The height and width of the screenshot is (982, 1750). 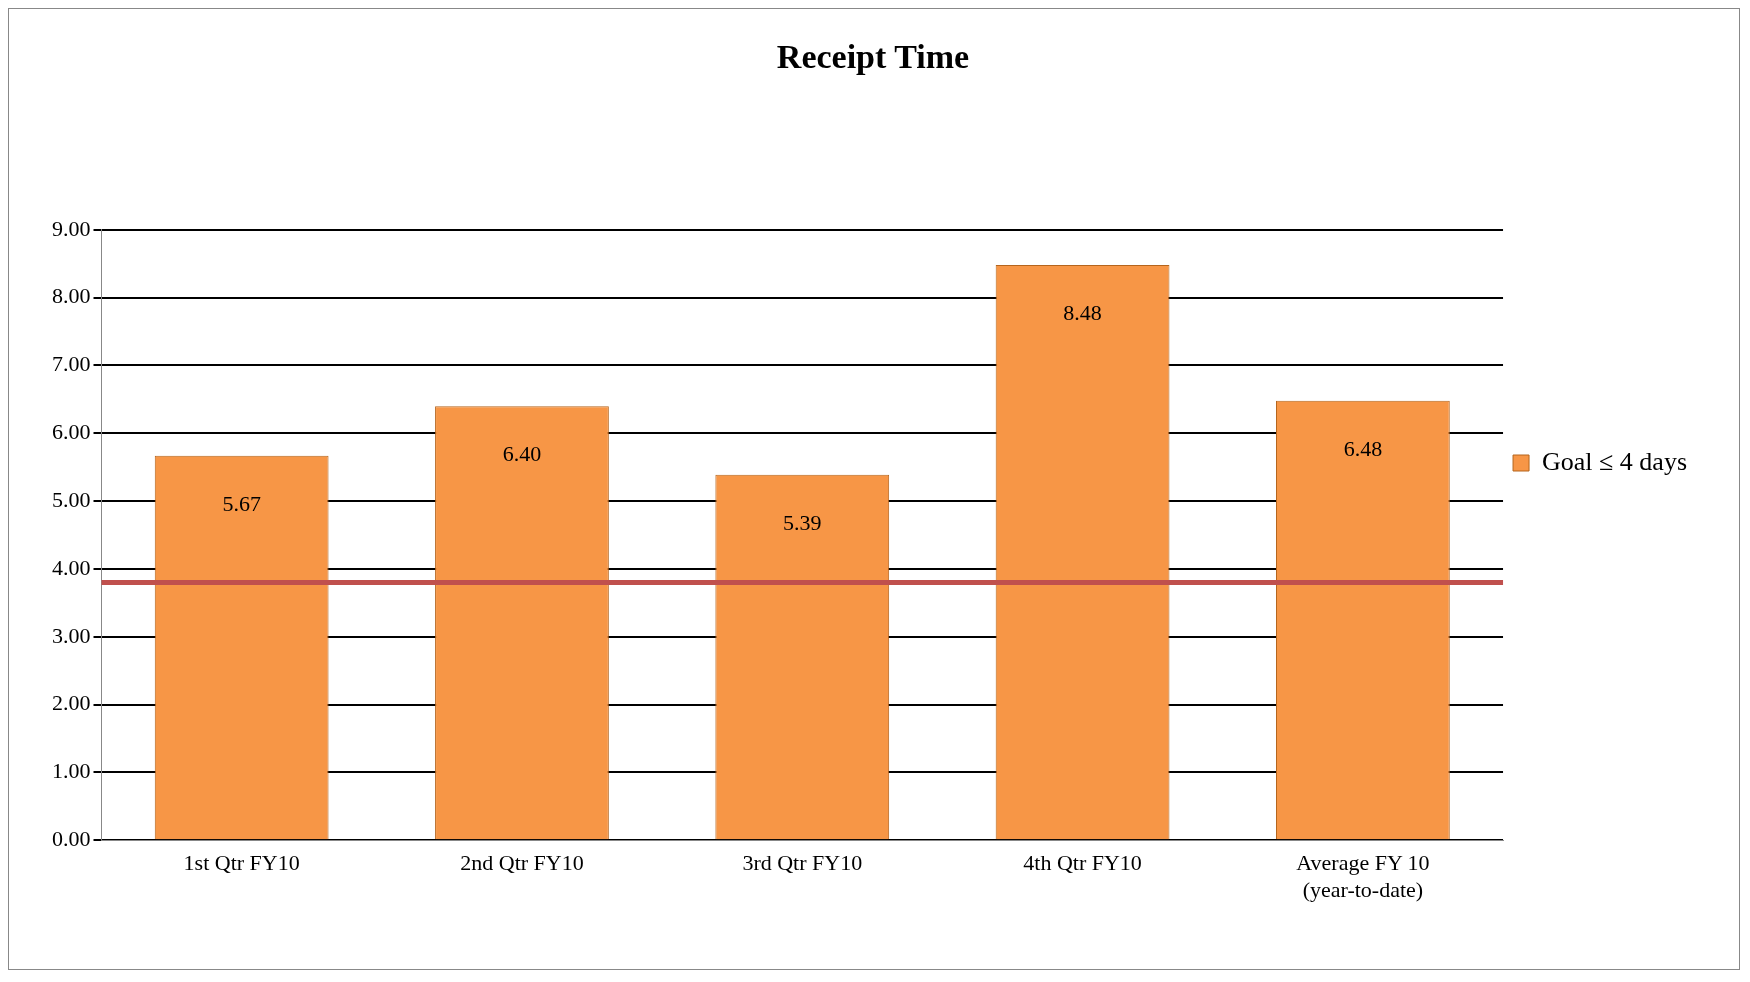 What do you see at coordinates (802, 522) in the screenshot?
I see `data-label: 5.39` at bounding box center [802, 522].